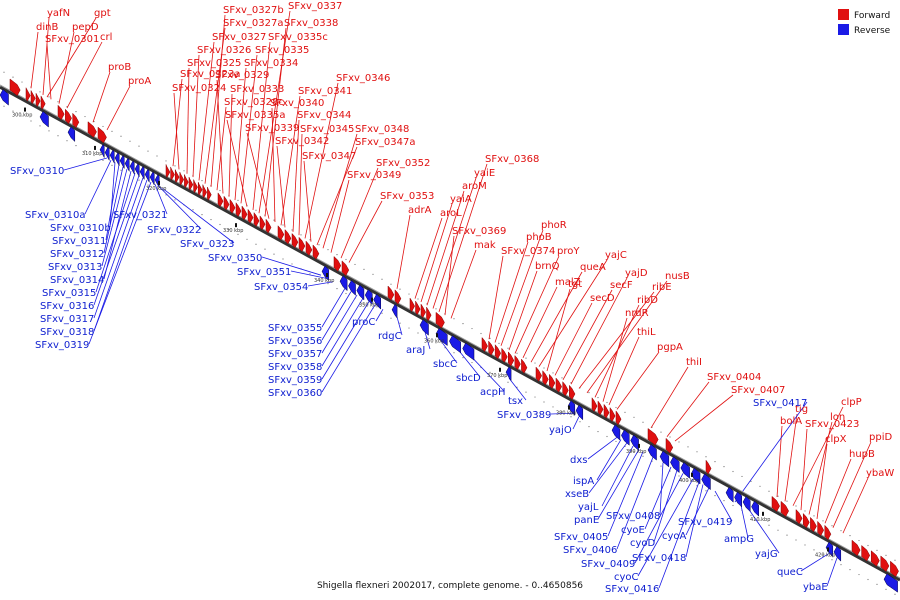  I want to click on gene-label-sfxv-0323a: SFxv_0323a, so click(210, 74).